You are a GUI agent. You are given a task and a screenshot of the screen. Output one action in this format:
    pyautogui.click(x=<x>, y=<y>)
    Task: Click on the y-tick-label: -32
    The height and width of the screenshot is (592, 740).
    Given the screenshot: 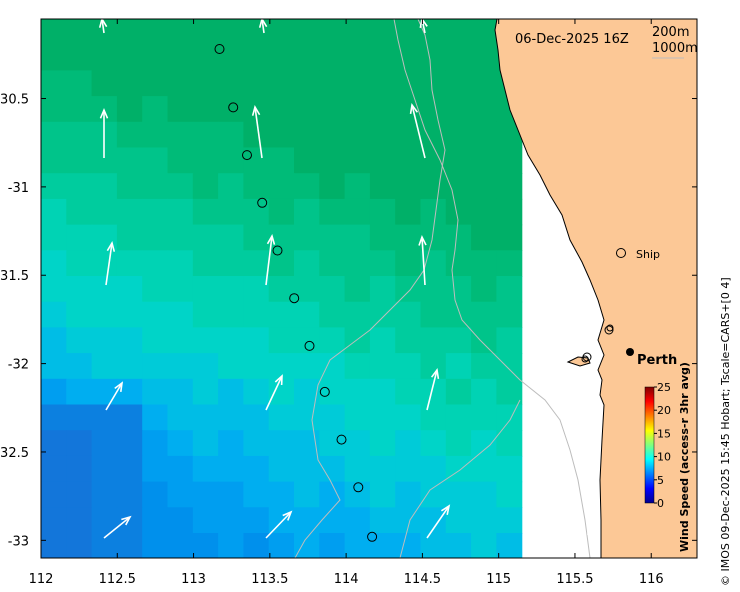 What is the action you would take?
    pyautogui.click(x=18, y=365)
    